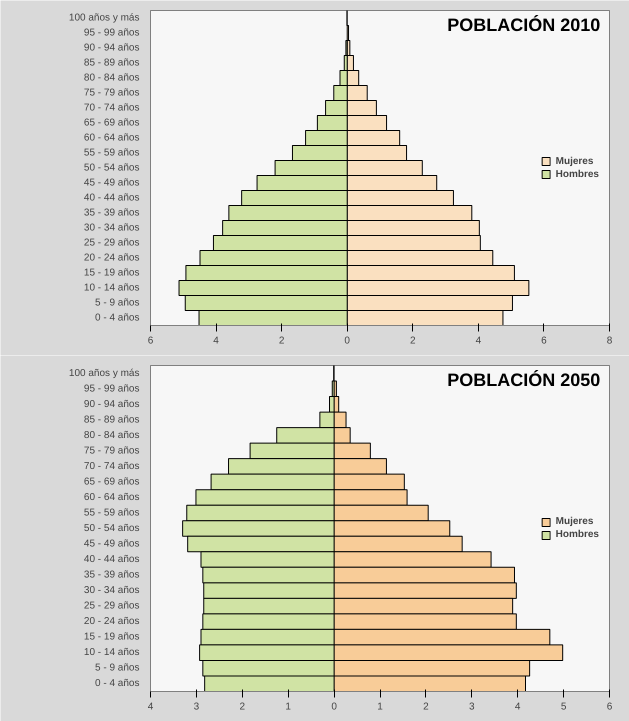  I want to click on chart-title: POBLACIÓN 2010, so click(523, 25).